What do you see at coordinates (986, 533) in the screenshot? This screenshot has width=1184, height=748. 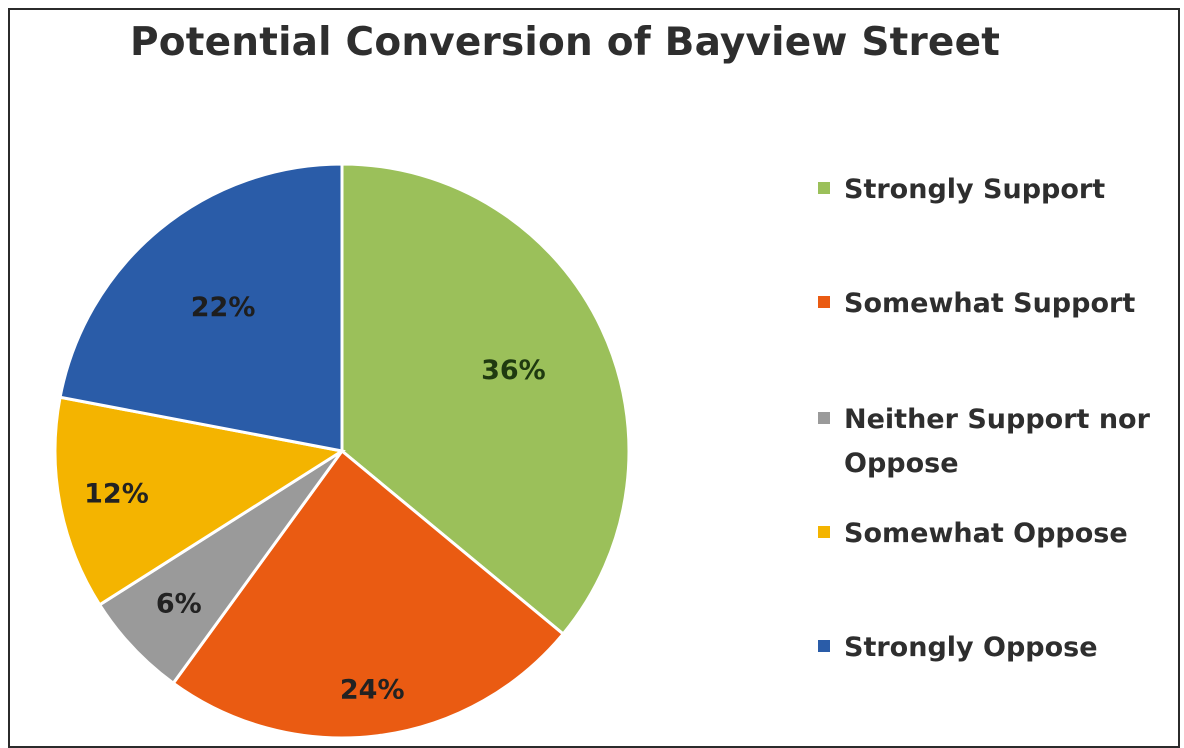 I see `legend-label: Somewhat Oppose` at bounding box center [986, 533].